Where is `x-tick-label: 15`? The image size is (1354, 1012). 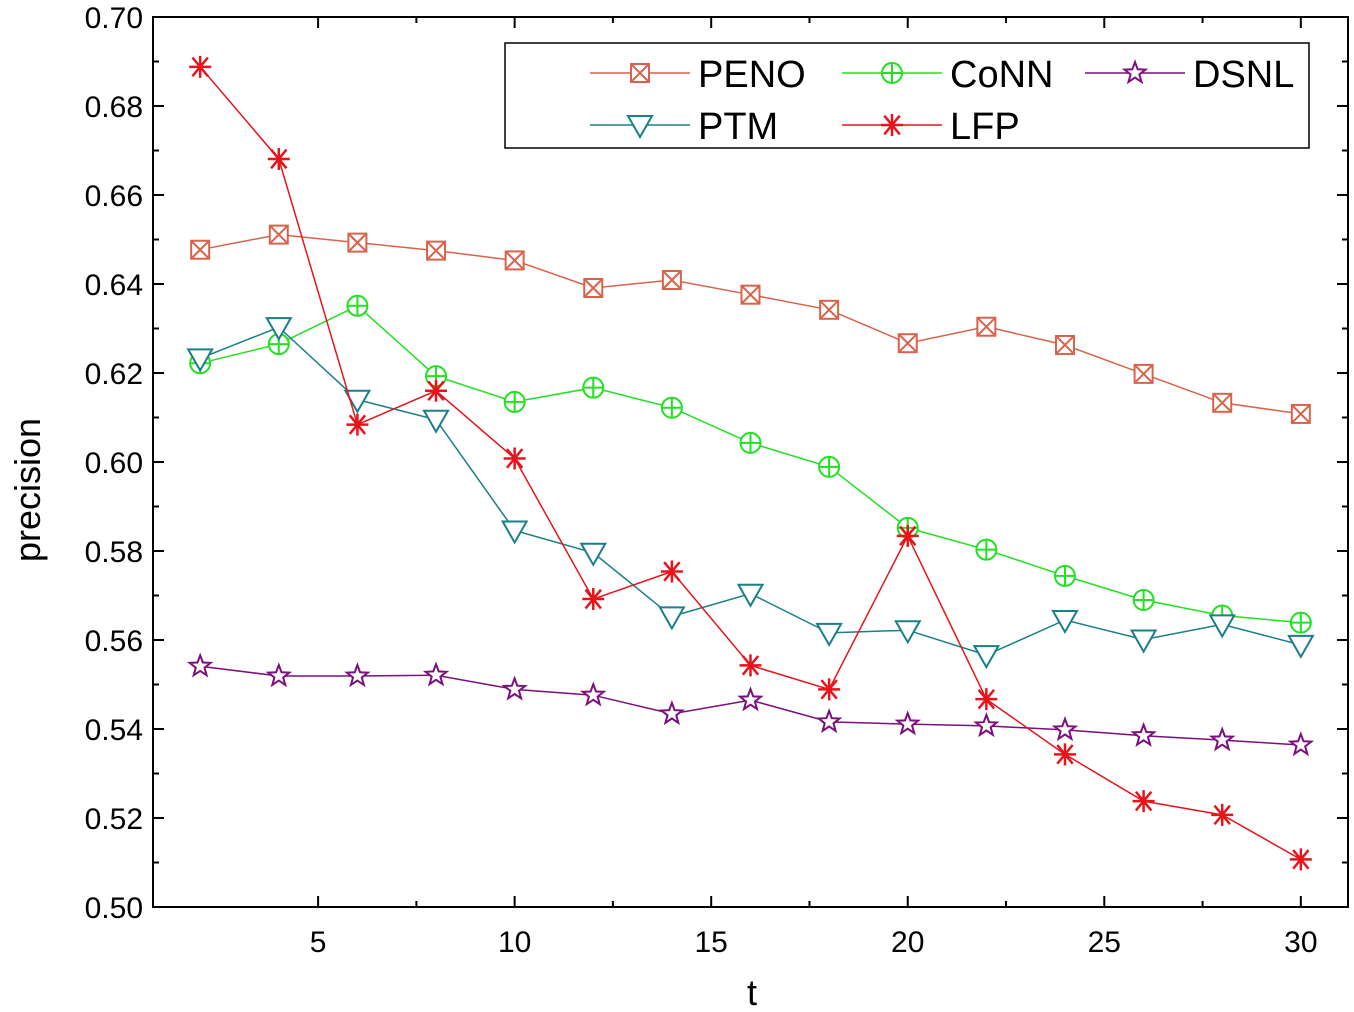 x-tick-label: 15 is located at coordinates (711, 942).